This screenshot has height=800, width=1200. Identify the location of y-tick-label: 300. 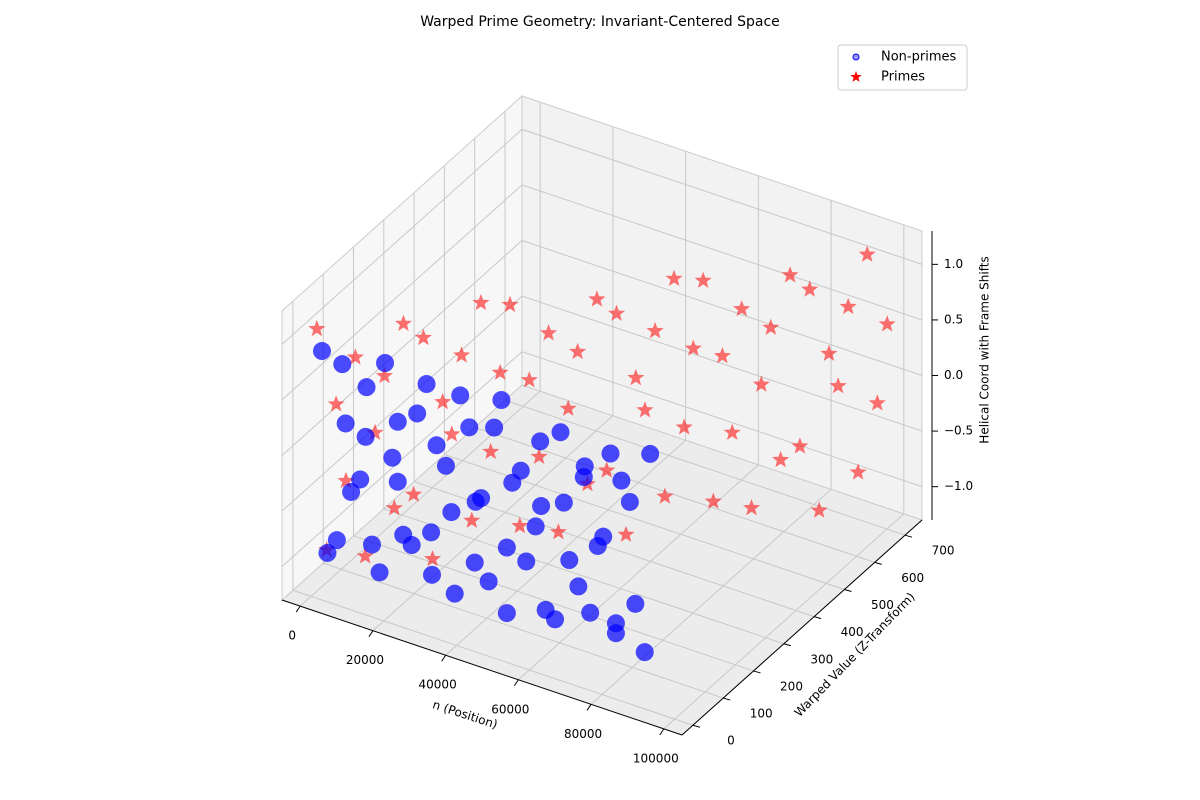
(821, 659).